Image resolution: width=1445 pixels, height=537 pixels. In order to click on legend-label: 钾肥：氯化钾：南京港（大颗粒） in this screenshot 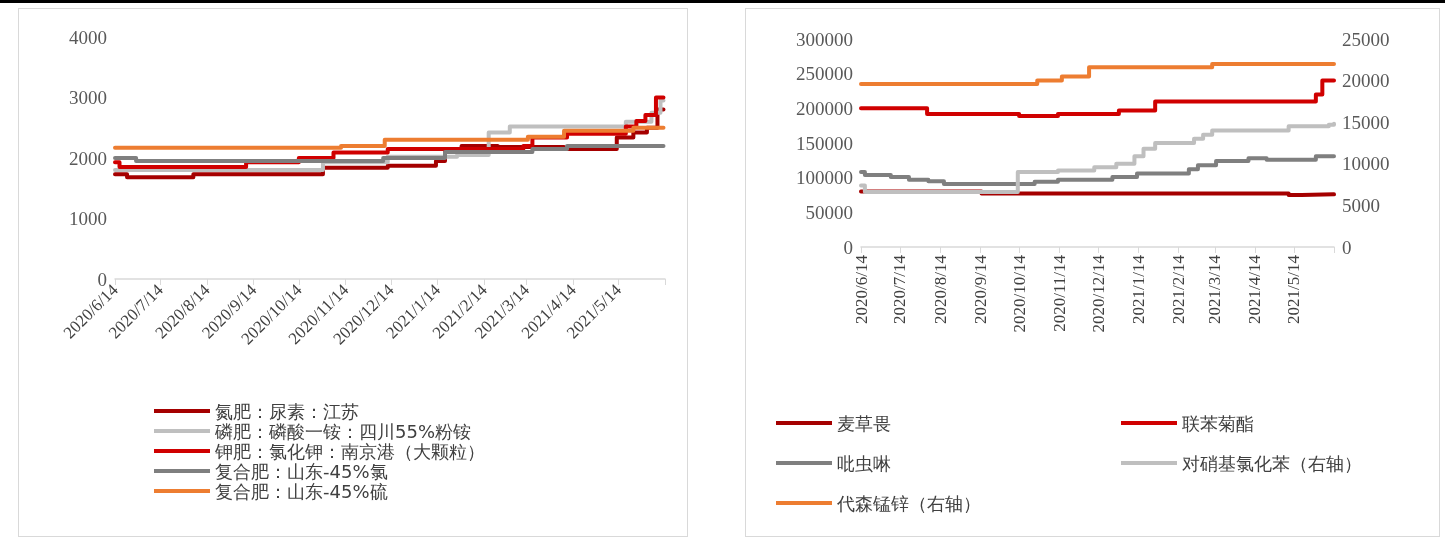, I will do `click(349, 451)`.